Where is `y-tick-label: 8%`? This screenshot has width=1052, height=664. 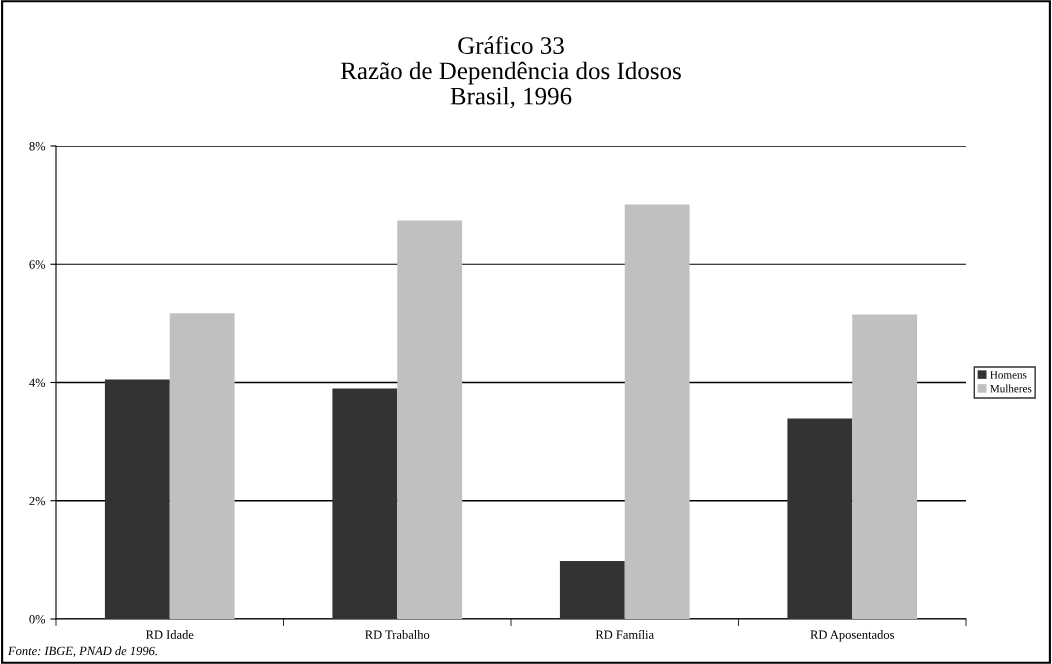 y-tick-label: 8% is located at coordinates (37, 146).